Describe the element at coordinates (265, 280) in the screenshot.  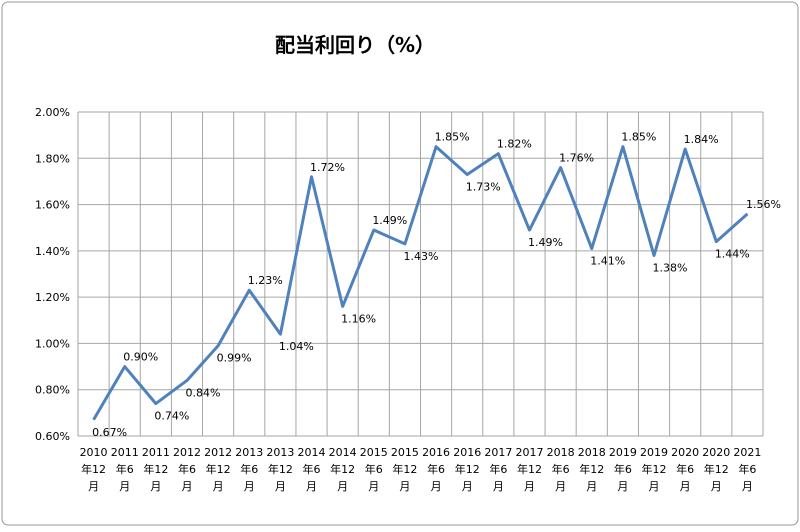
I see `data-label: 1.23%` at that location.